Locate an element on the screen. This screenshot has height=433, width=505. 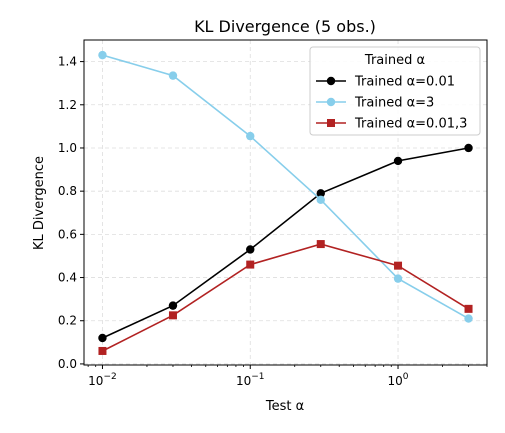
y-tick-label: 0.6 is located at coordinates (67, 234).